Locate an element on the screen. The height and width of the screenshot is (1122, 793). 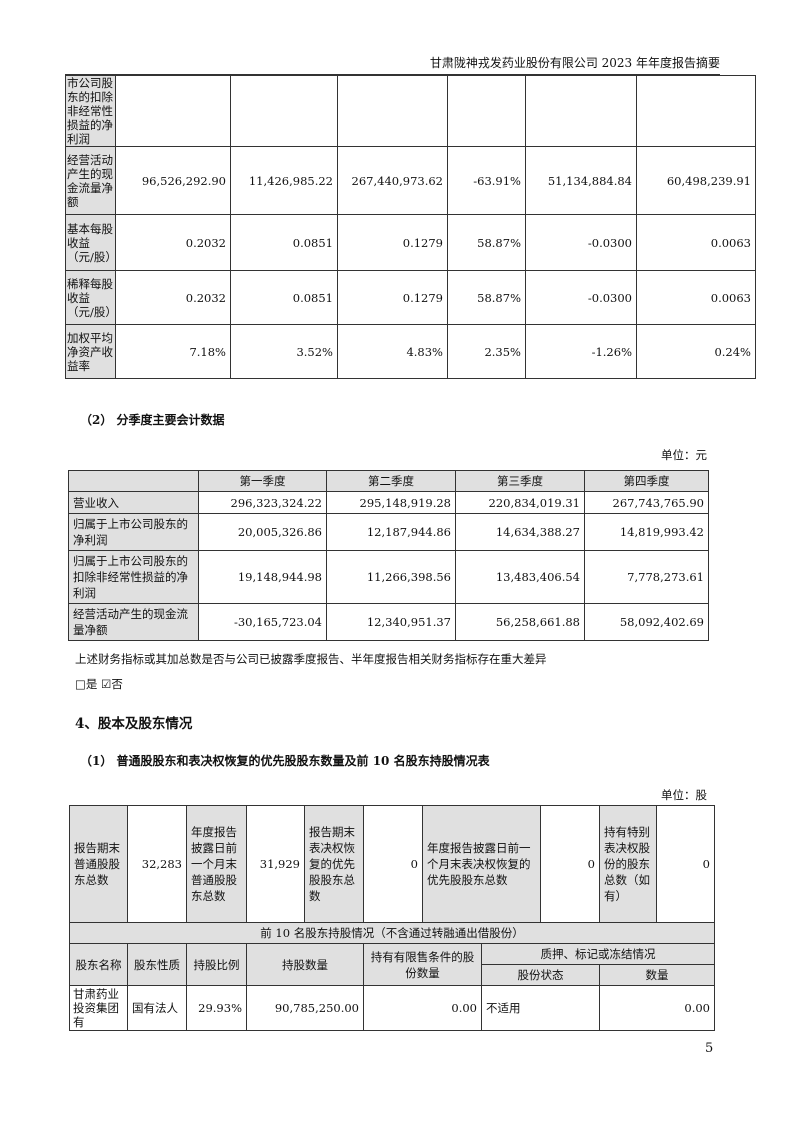
summary-label: 年度报告披露日前一个月末表决权恢复的优先股股东总数 is located at coordinates (481, 864).